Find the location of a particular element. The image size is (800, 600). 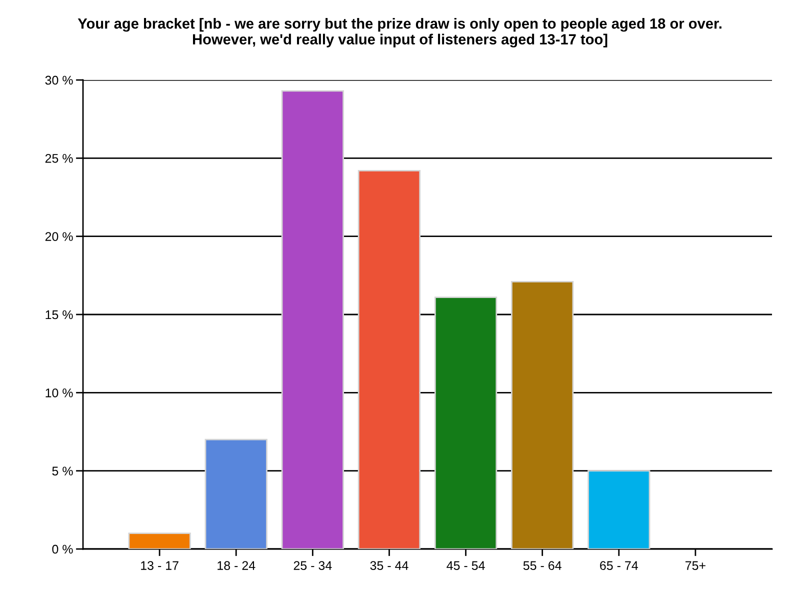

x-tick-label: 65 - 74 is located at coordinates (619, 565).